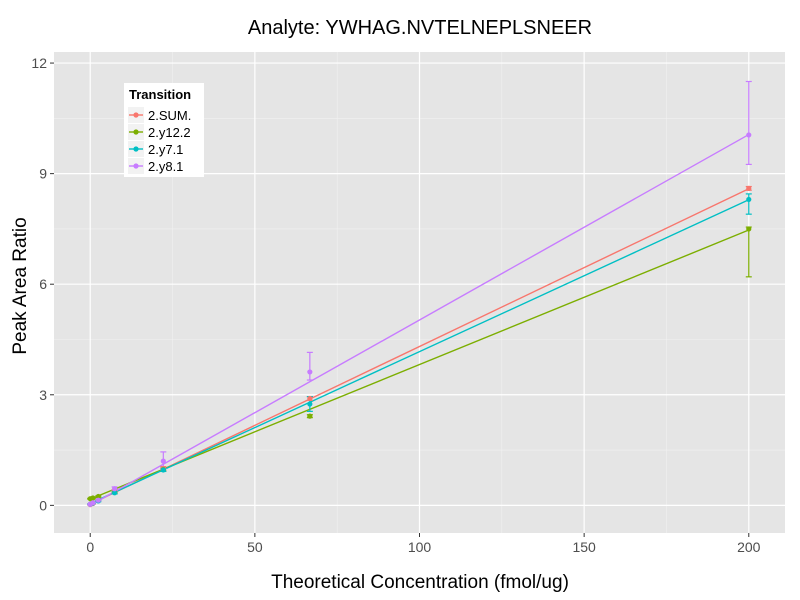 The height and width of the screenshot is (600, 800). I want to click on legend-entry-label: 2.y12.2, so click(169, 132).